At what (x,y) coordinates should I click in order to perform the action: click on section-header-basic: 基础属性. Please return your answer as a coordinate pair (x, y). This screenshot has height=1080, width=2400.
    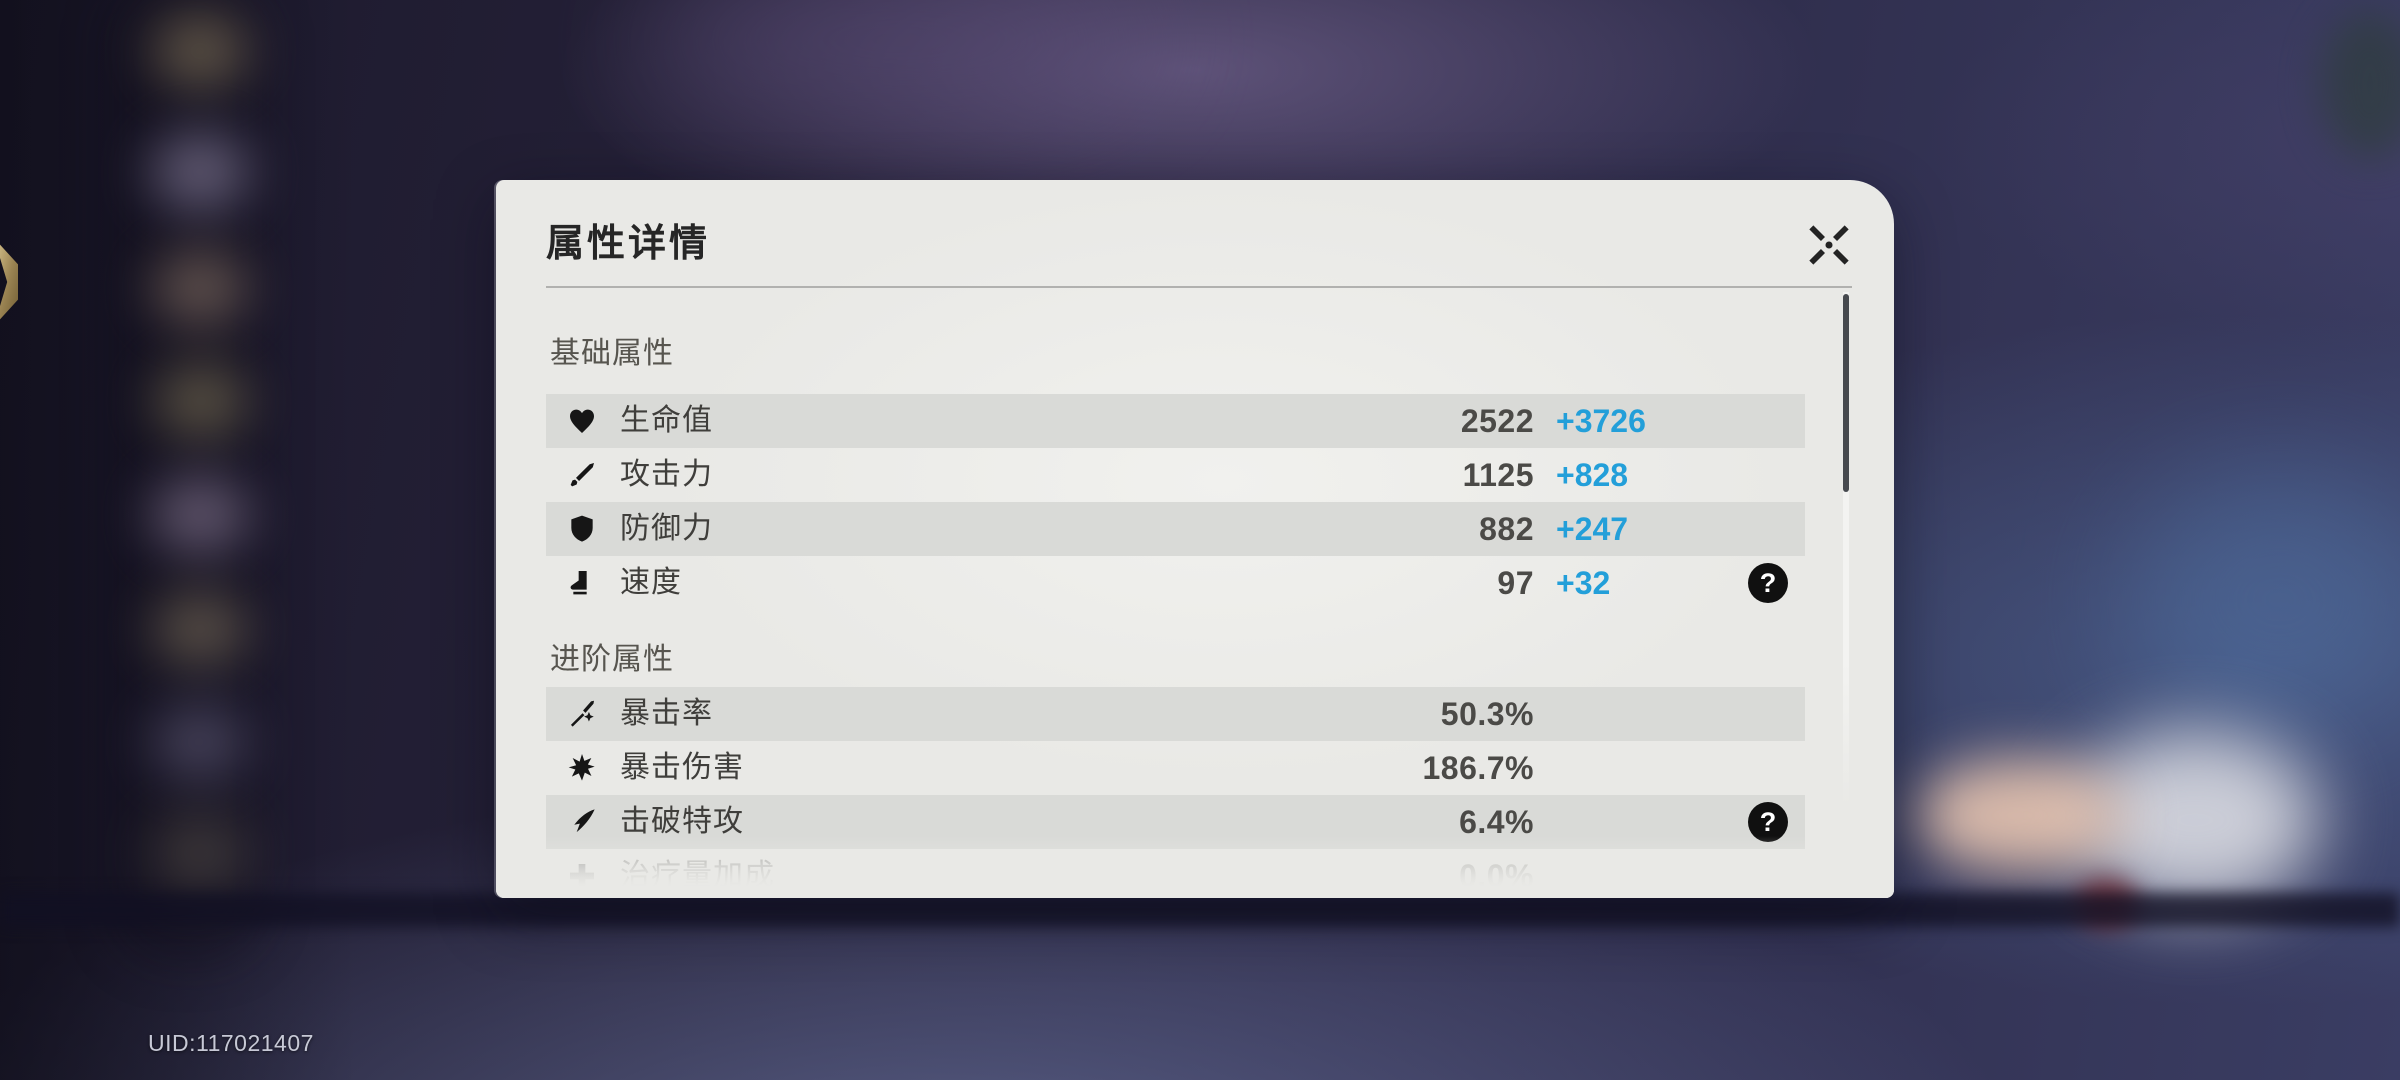
    Looking at the image, I should click on (612, 353).